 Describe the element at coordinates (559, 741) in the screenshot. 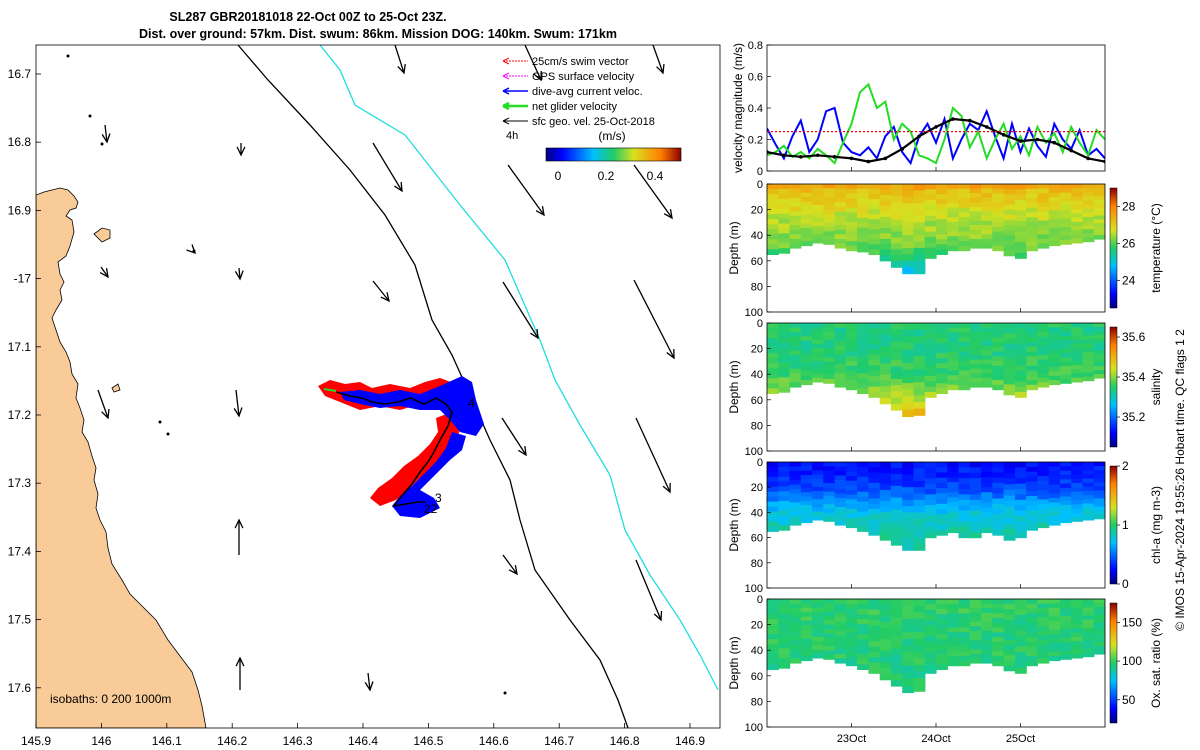

I see `x-tick-label: 146.7` at that location.